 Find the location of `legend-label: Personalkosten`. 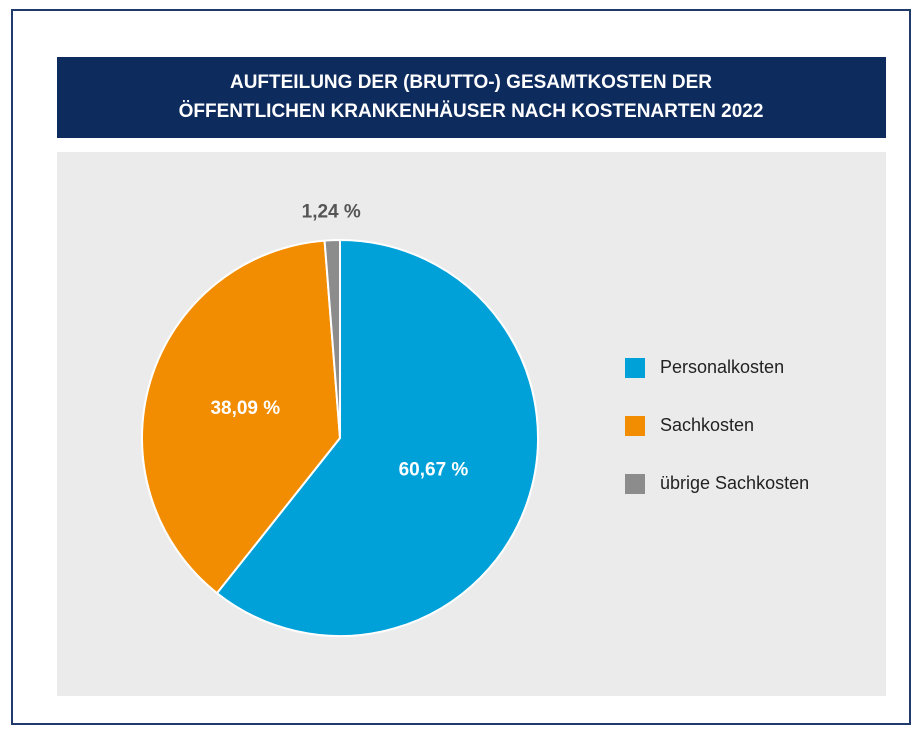

legend-label: Personalkosten is located at coordinates (722, 367).